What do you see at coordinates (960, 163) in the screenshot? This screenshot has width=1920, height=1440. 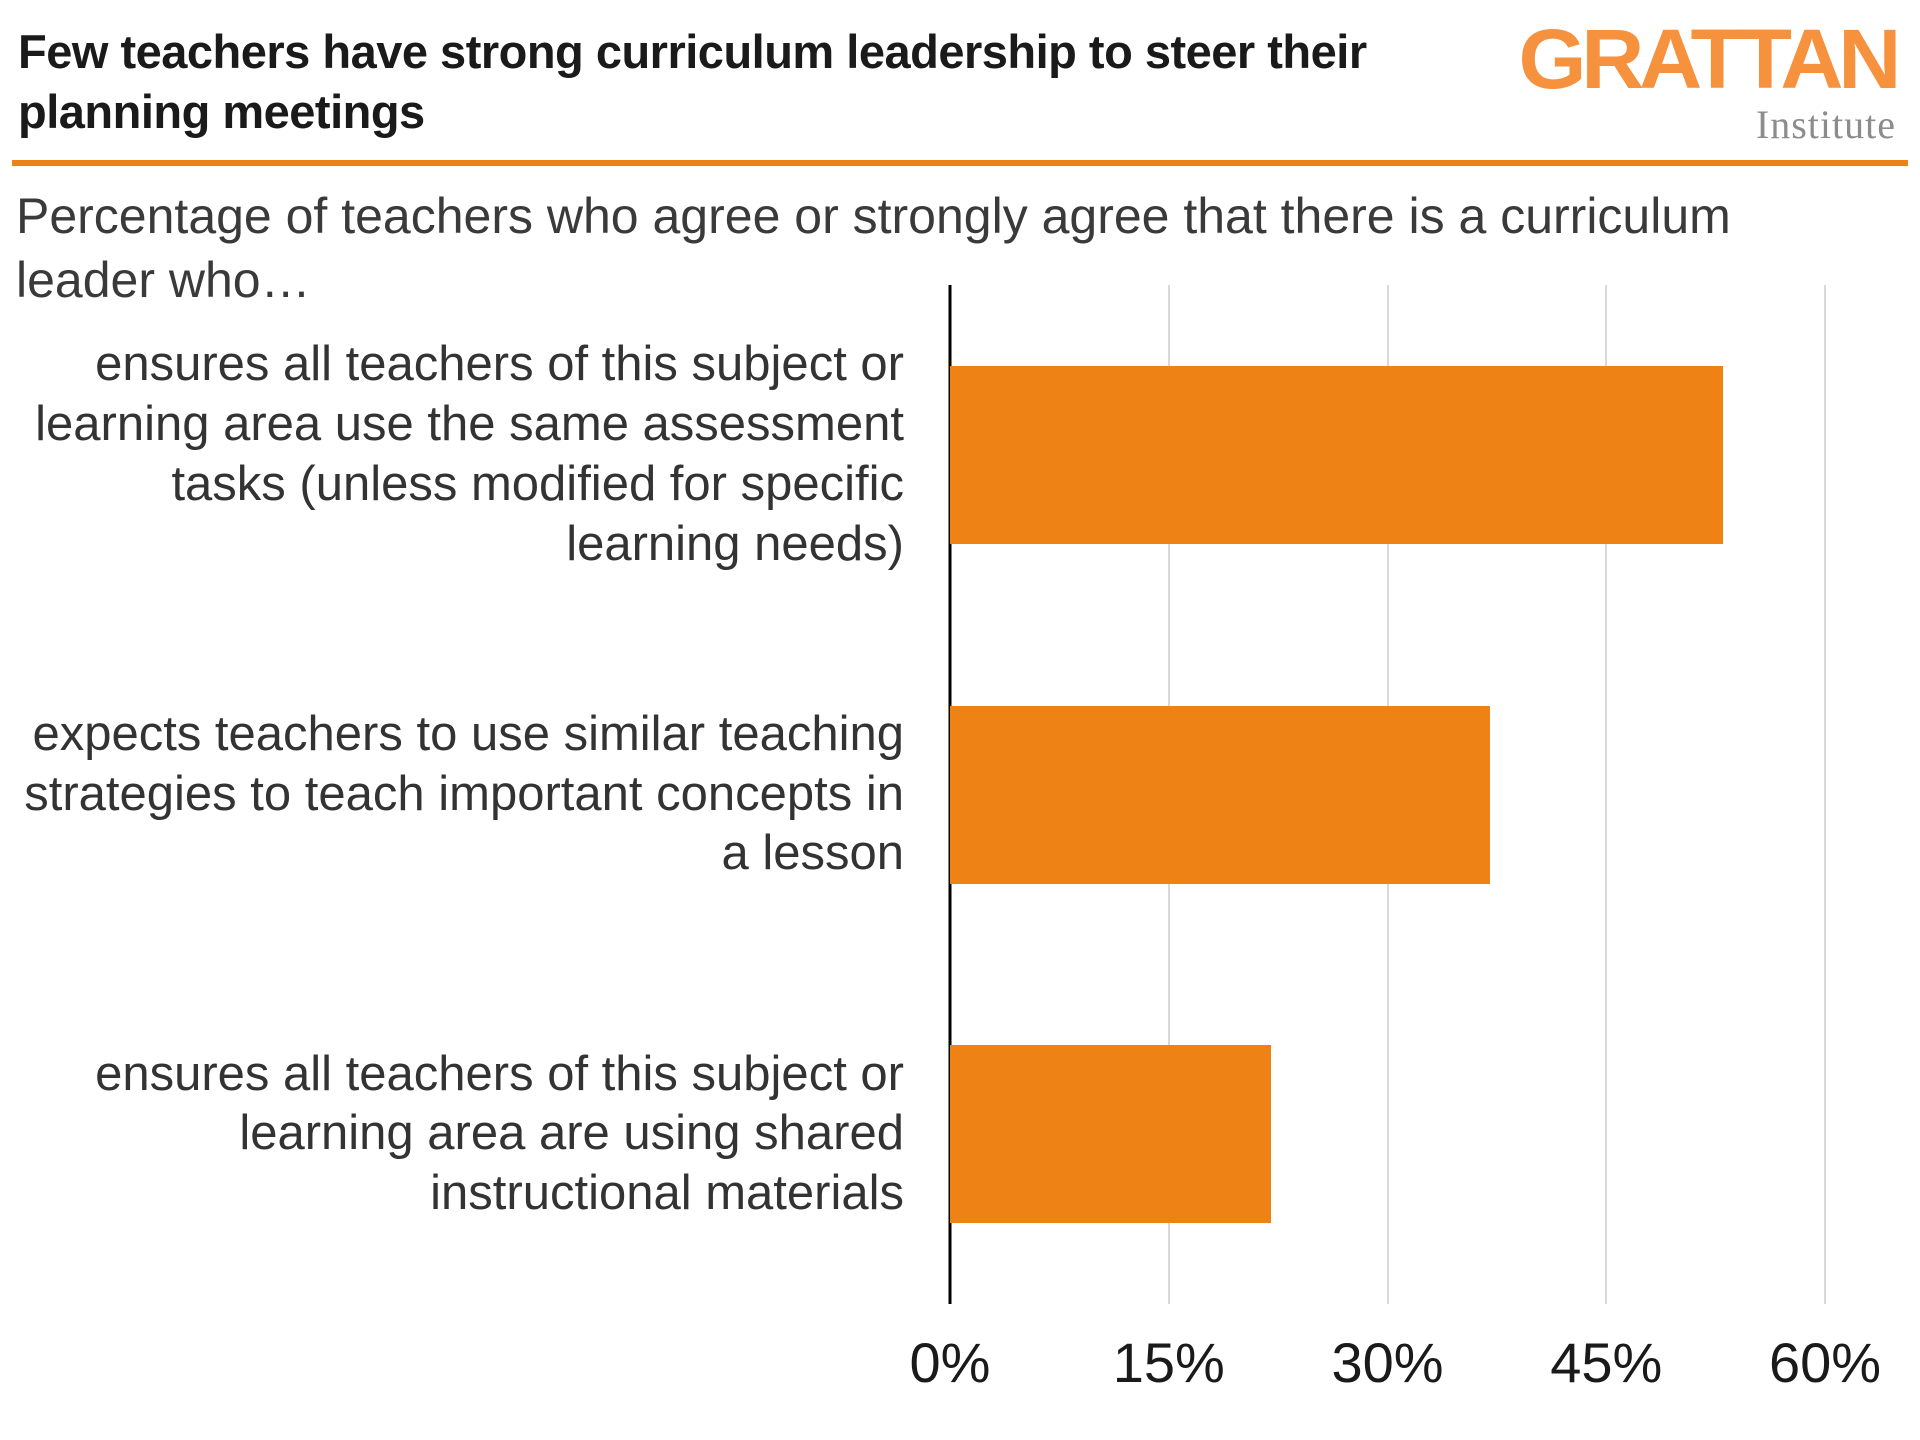 I see `orange-rule` at bounding box center [960, 163].